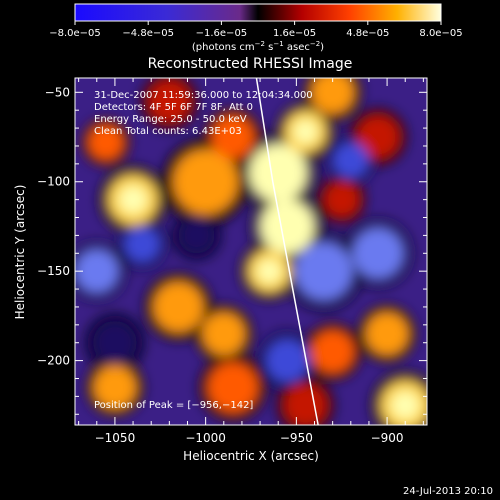  Describe the element at coordinates (173, 405) in the screenshot. I see `peak-position-label: Position of Peak = [−956,−142]` at that location.